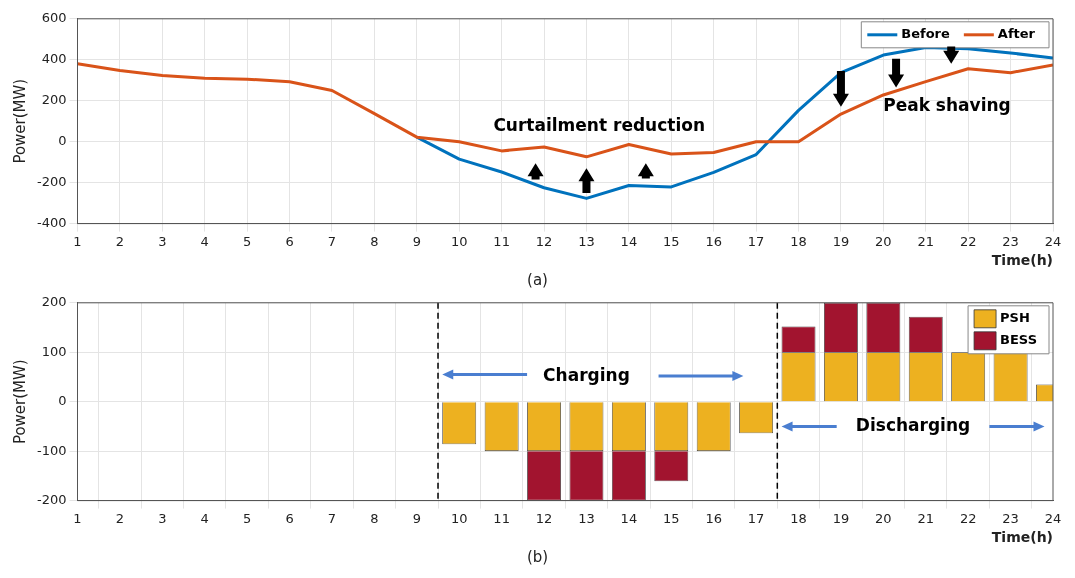  Describe the element at coordinates (1015, 318) in the screenshot. I see `legend-label: PSH` at that location.